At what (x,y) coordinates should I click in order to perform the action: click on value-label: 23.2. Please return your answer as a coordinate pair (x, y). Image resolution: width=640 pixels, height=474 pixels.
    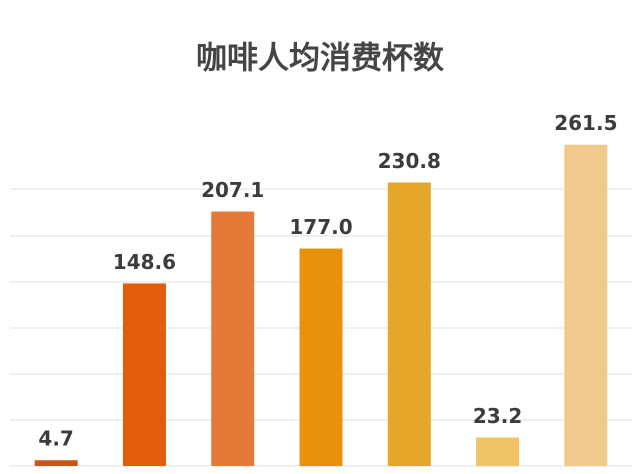
    Looking at the image, I should click on (497, 416).